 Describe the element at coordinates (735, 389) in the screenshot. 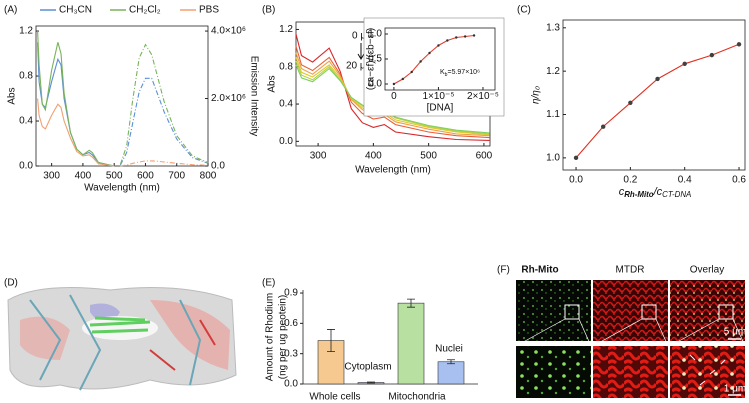

I see `scale-bar-label: 1 μm` at that location.